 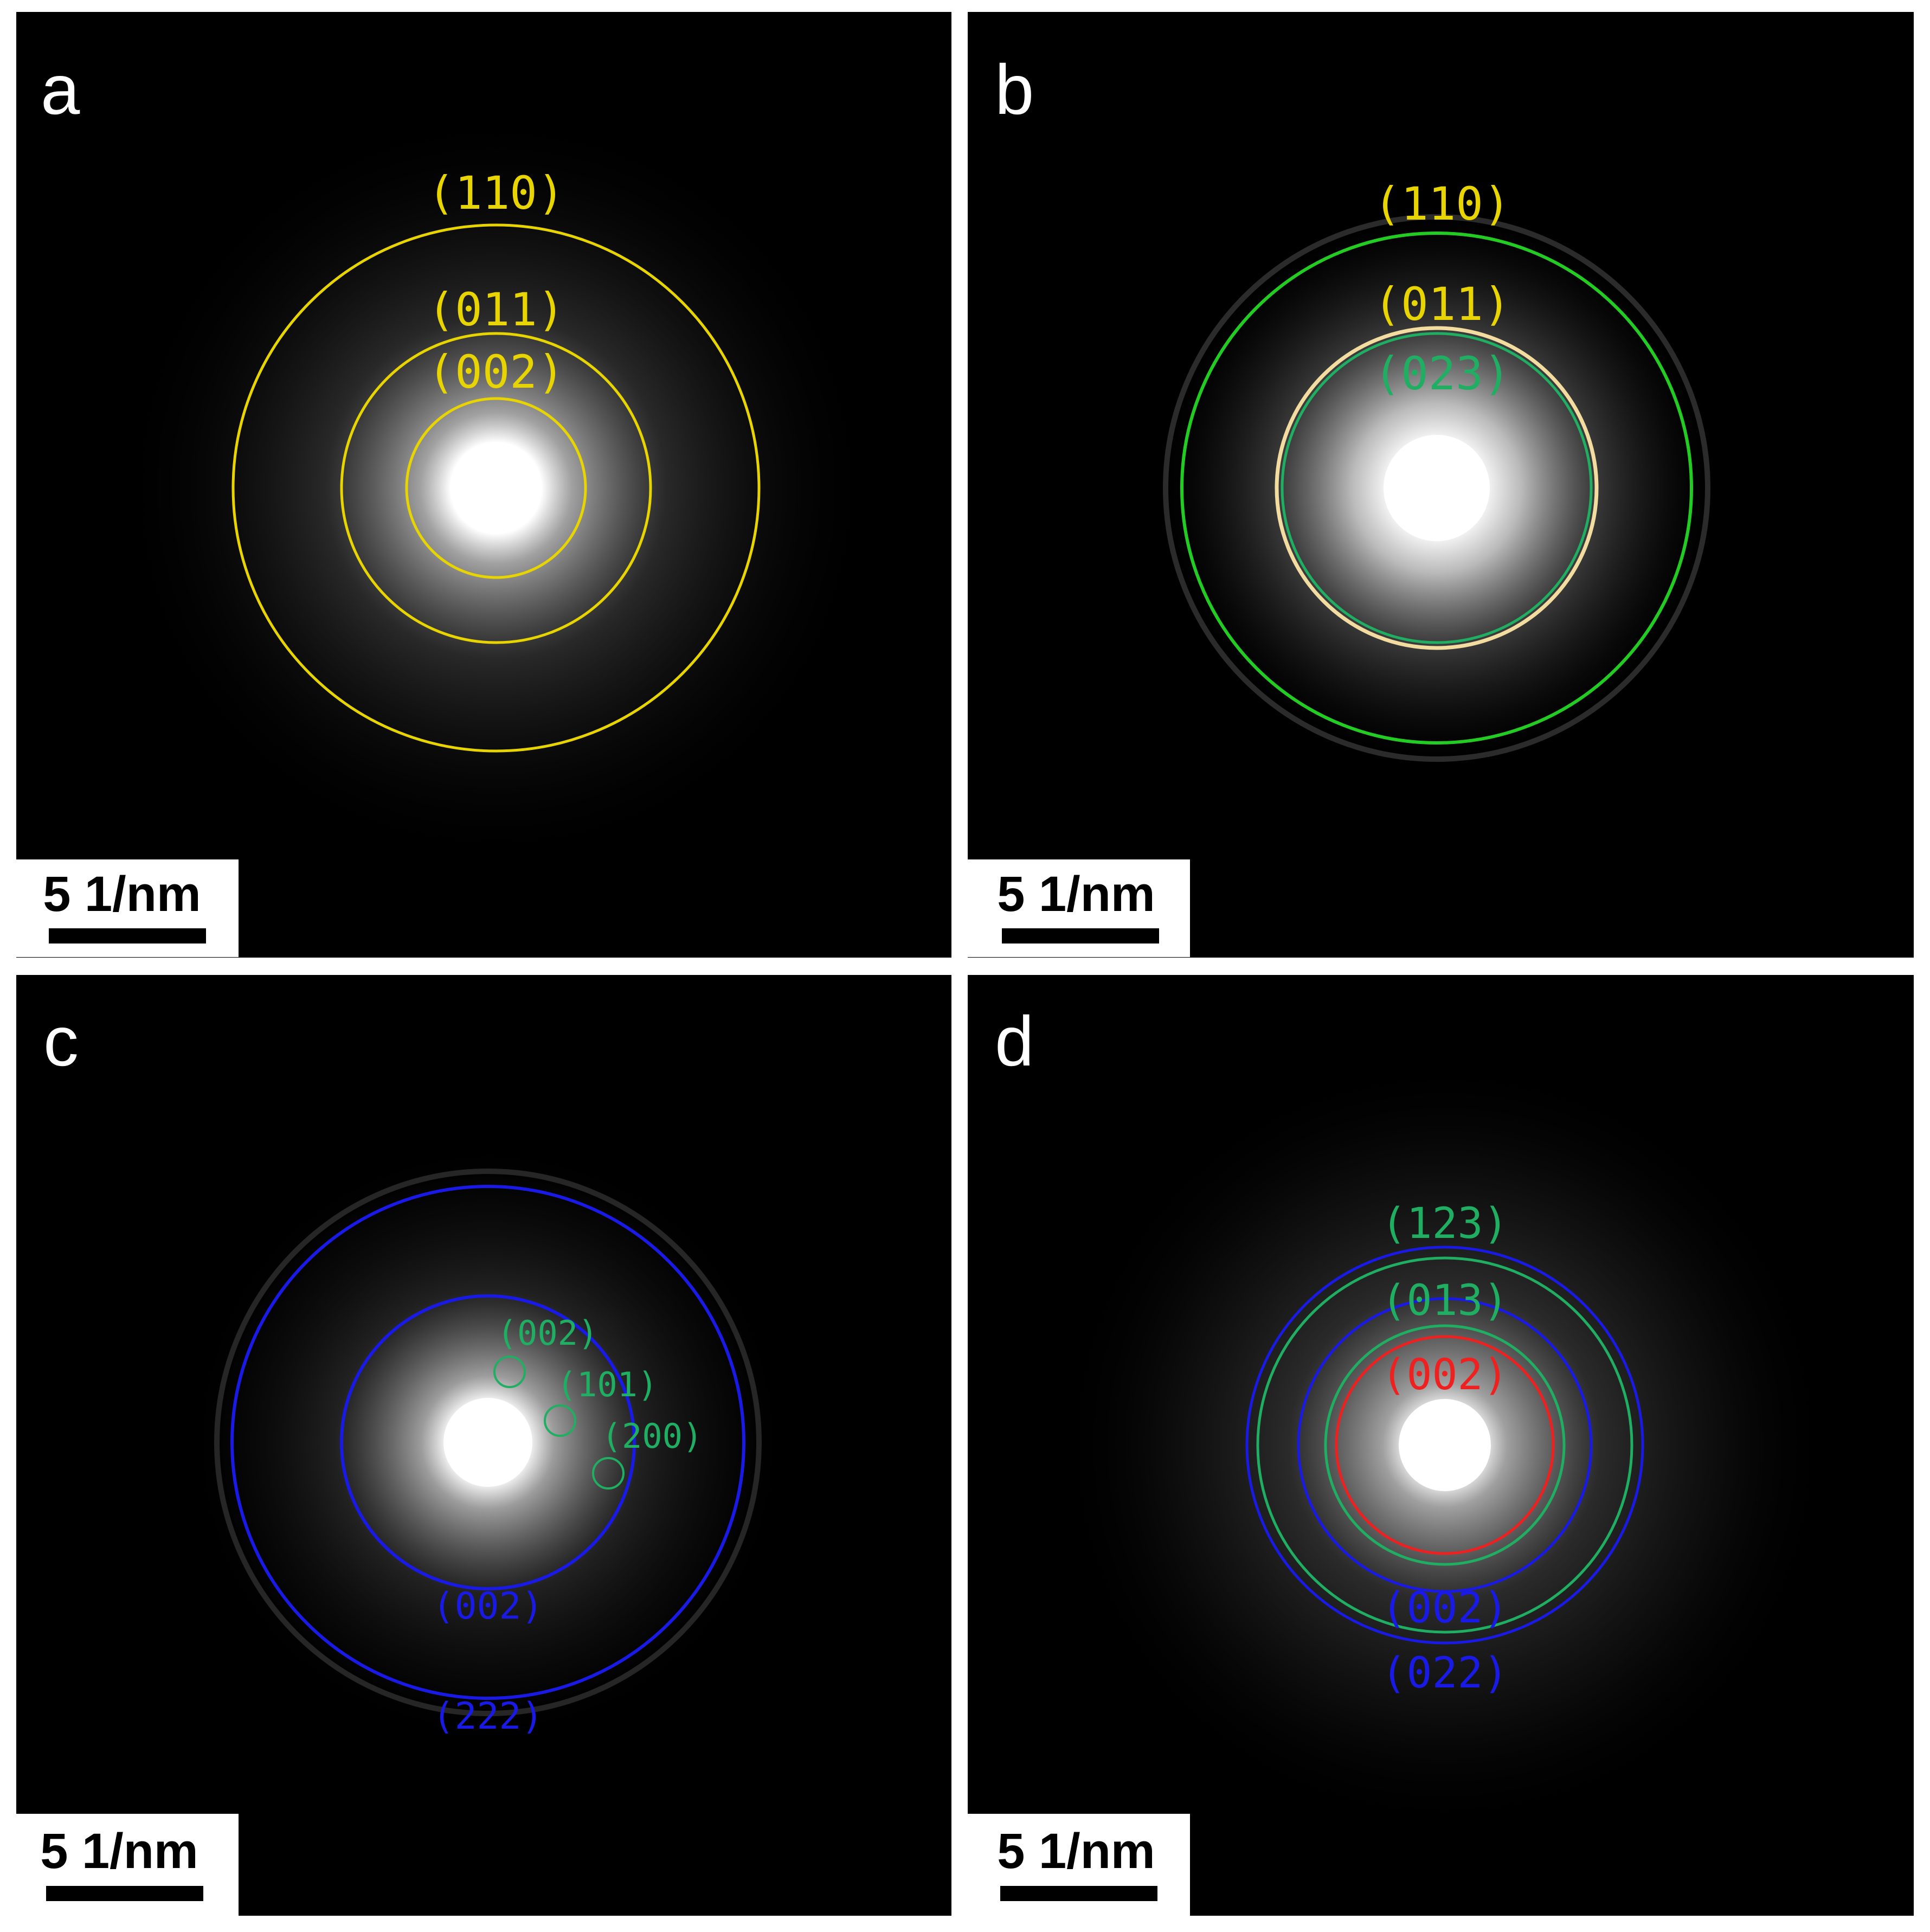 I want to click on panel-d-scale-line, so click(x=1078, y=1893).